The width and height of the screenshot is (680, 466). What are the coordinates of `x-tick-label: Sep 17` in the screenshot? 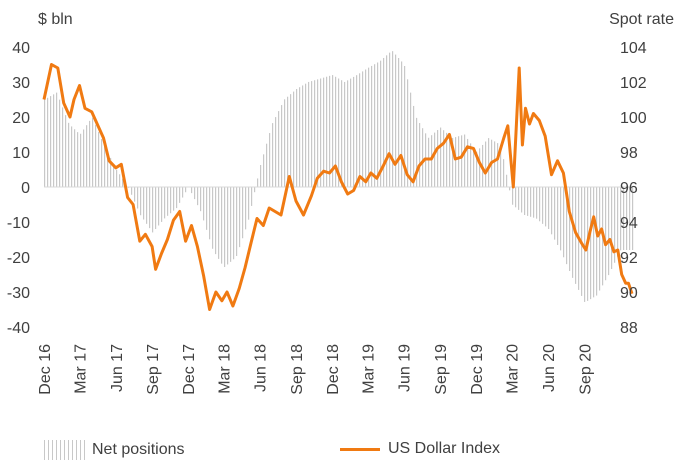 It's located at (153, 369).